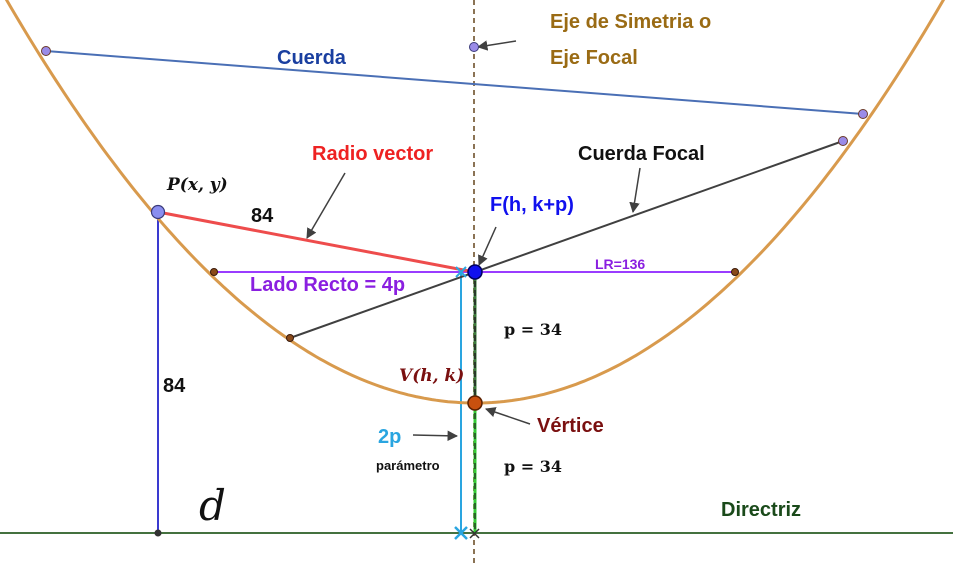 This screenshot has width=953, height=566. I want to click on chord-line, so click(454, 82).